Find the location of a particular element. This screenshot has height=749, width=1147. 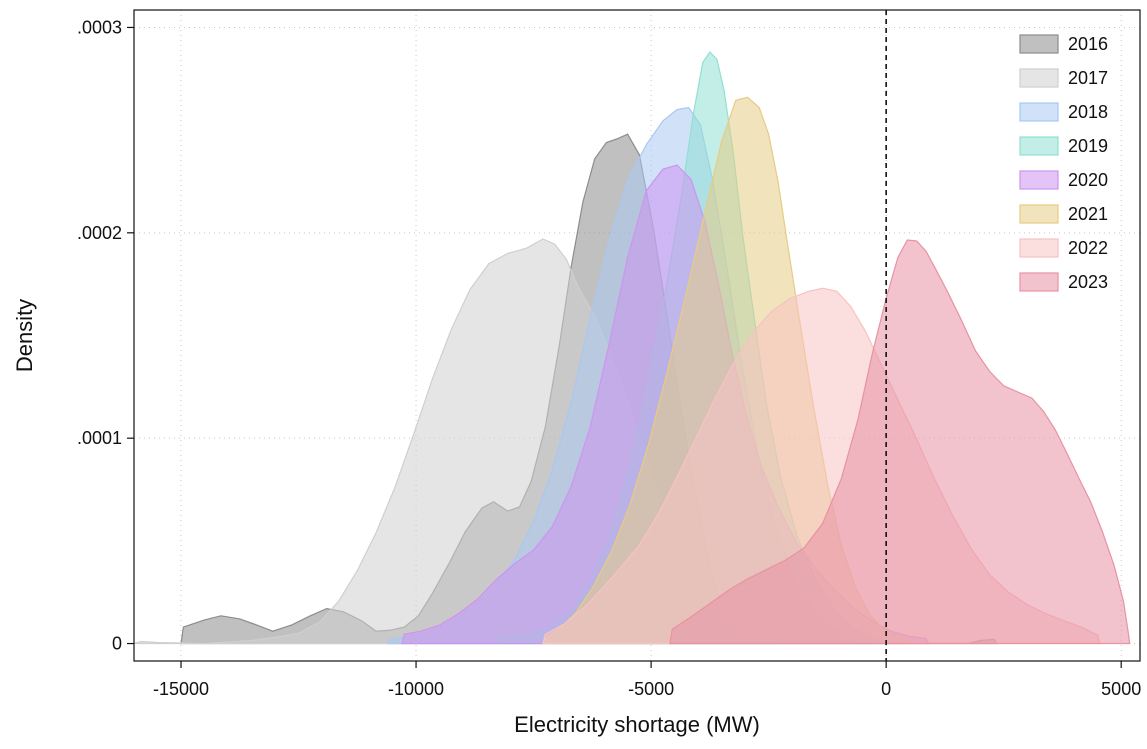

x-axis: -15000 -10000 -5000 0 5000 is located at coordinates (647, 680).